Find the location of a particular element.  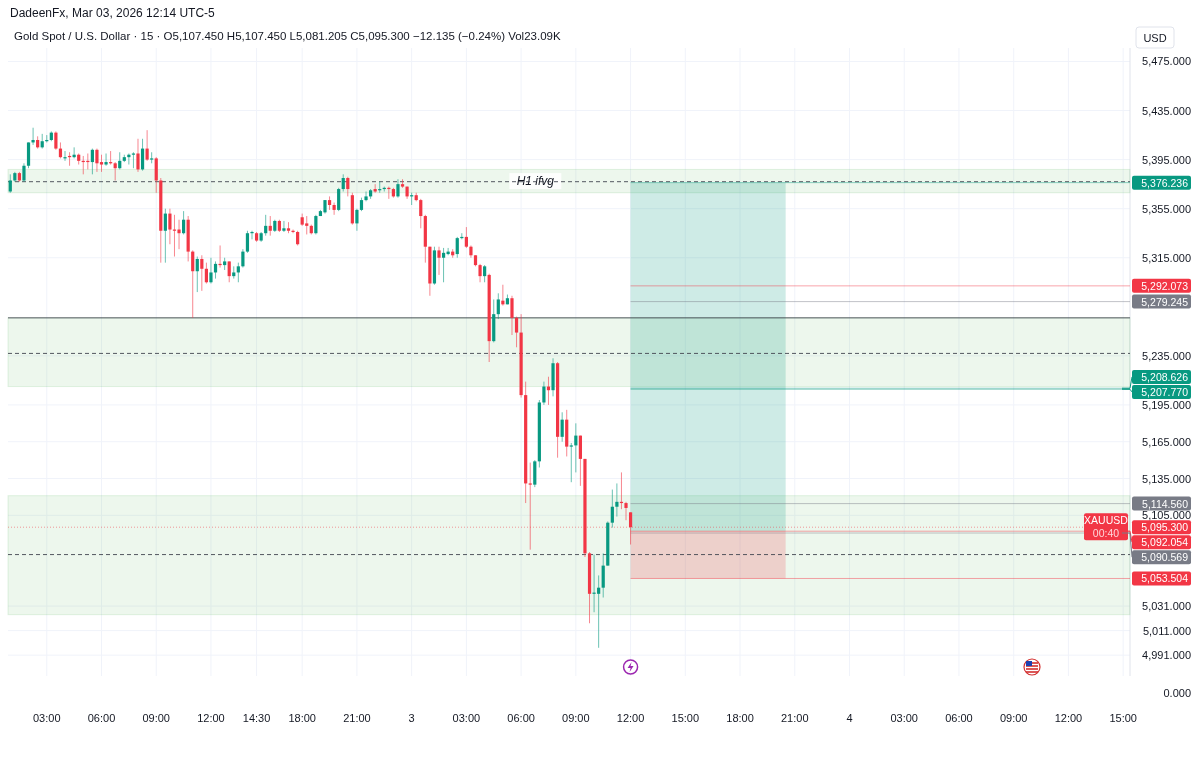

y-tick-label: 5,011.000 is located at coordinates (1166, 630).